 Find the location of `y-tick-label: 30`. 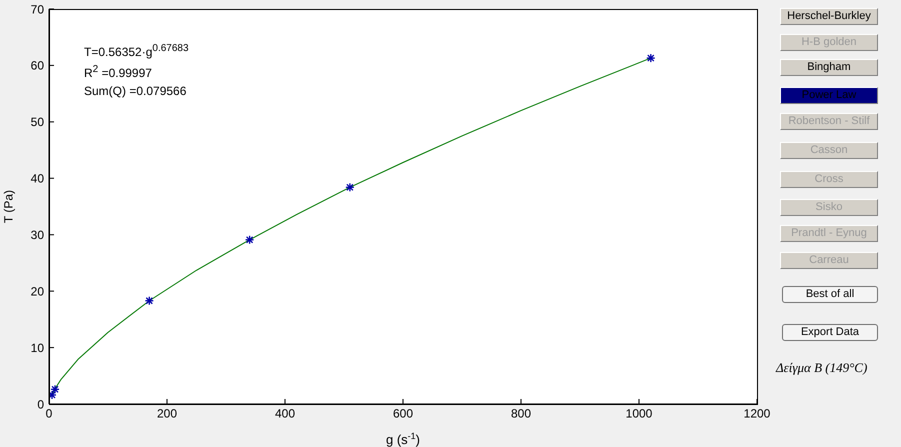

y-tick-label: 30 is located at coordinates (37, 235).